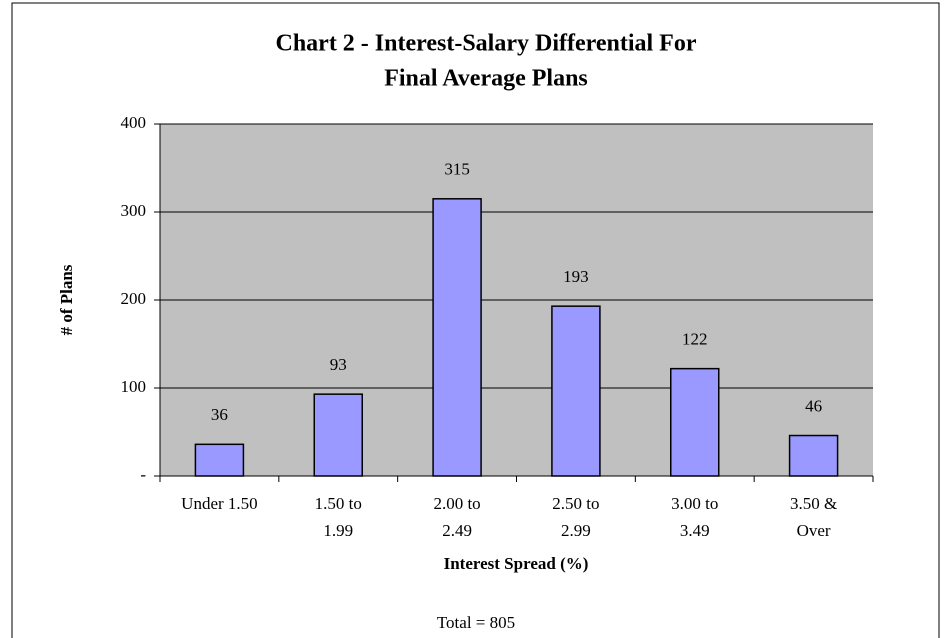  What do you see at coordinates (486, 79) in the screenshot?
I see `chart-title: Final Average Plans` at bounding box center [486, 79].